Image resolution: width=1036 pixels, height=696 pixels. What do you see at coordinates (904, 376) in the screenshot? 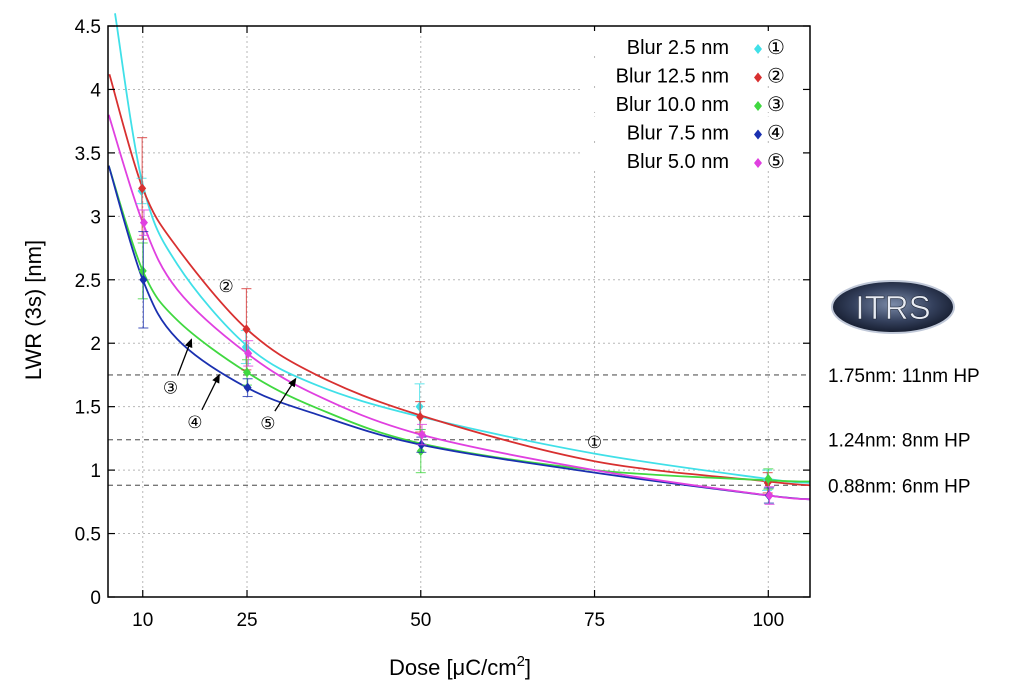
I see `reference-line-label: 1.75nm: 11nm HP` at bounding box center [904, 376].